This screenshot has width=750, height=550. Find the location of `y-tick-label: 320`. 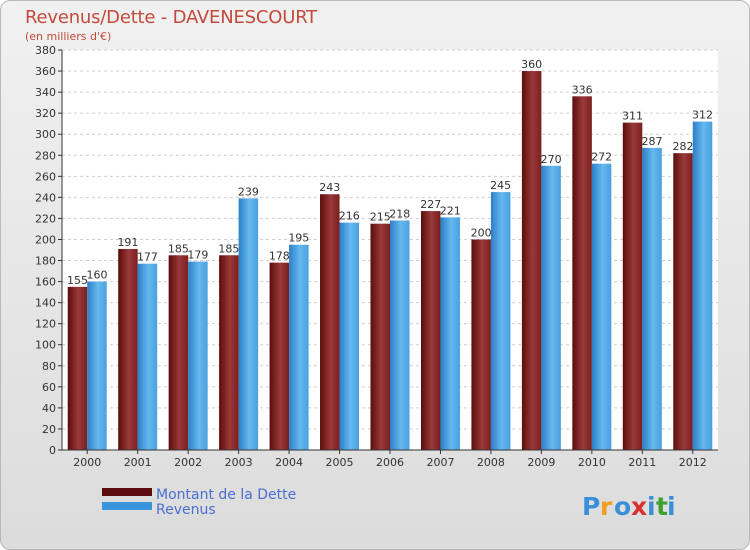

y-tick-label: 320 is located at coordinates (45, 113).